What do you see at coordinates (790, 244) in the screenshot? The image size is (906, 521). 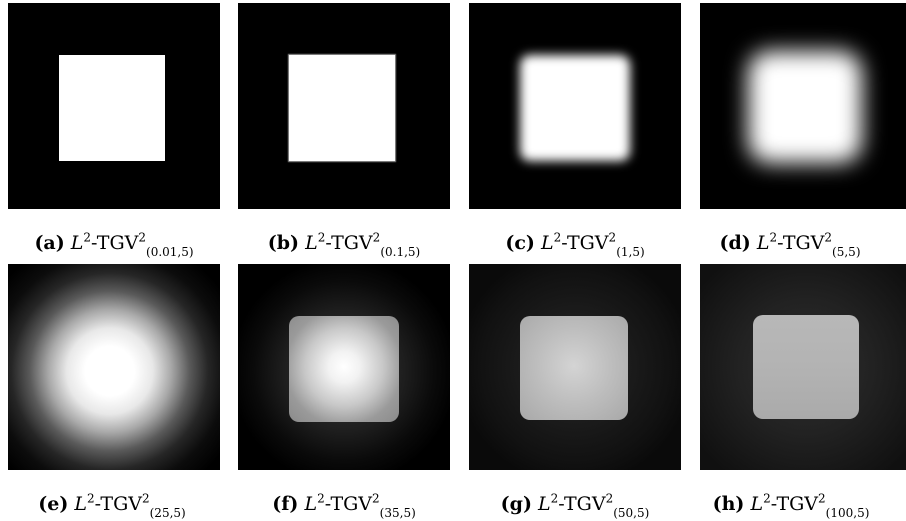 I see `caption-d: (d) L2-TGV2(5,5)` at bounding box center [790, 244].